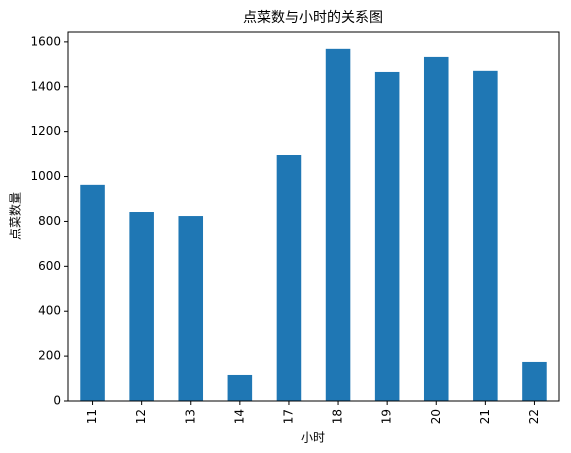 This screenshot has height=453, width=571. Describe the element at coordinates (288, 416) in the screenshot. I see `x-tick-label: 17` at that location.